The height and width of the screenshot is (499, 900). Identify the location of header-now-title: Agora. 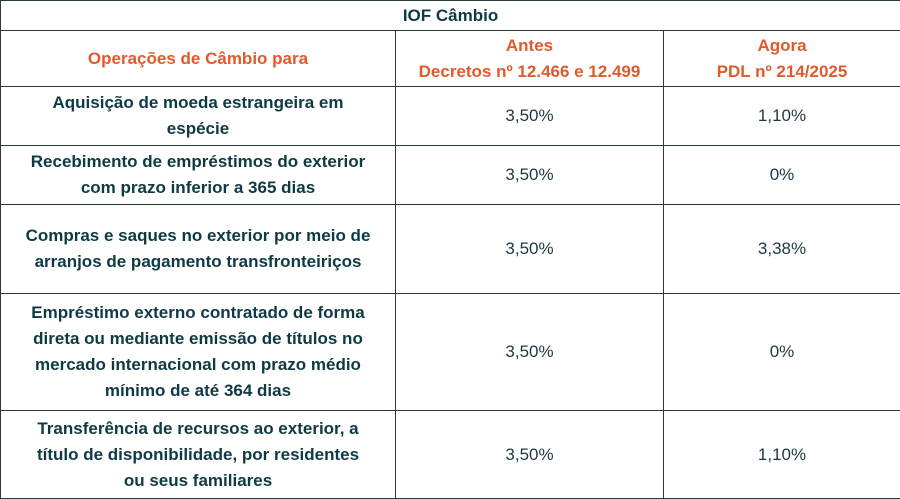
(782, 46).